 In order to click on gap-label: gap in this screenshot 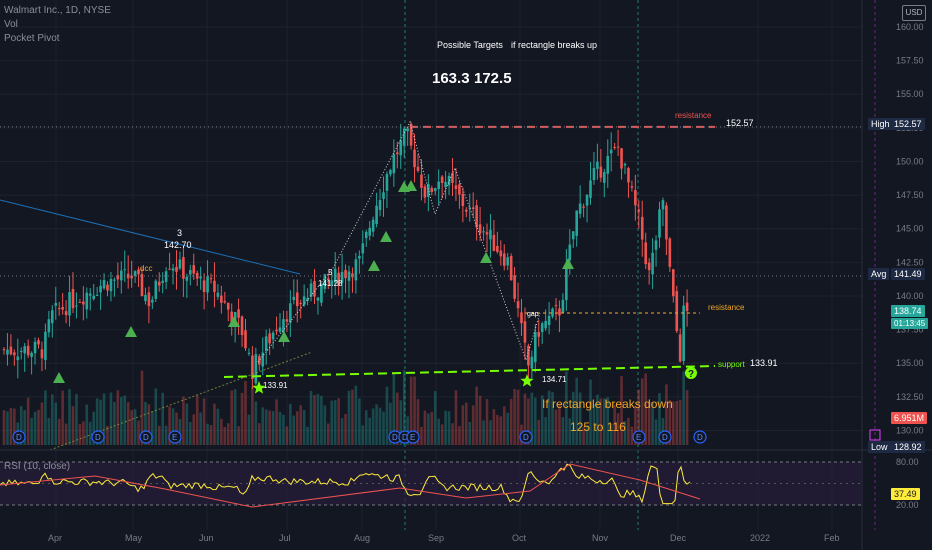, I will do `click(533, 314)`.